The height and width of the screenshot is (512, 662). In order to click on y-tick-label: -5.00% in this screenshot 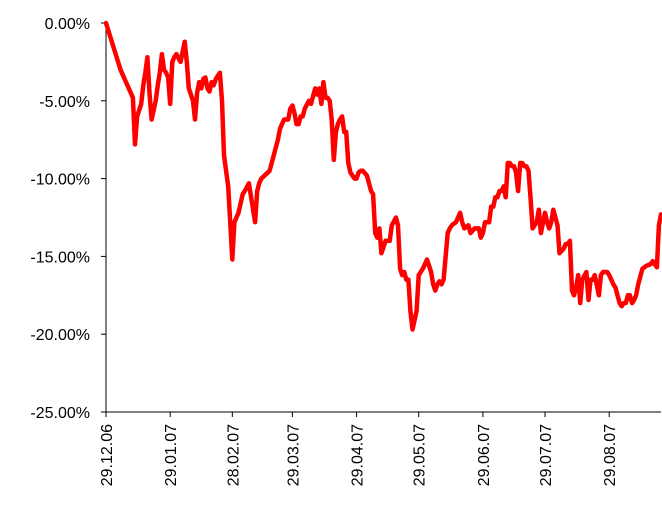, I will do `click(64, 102)`.